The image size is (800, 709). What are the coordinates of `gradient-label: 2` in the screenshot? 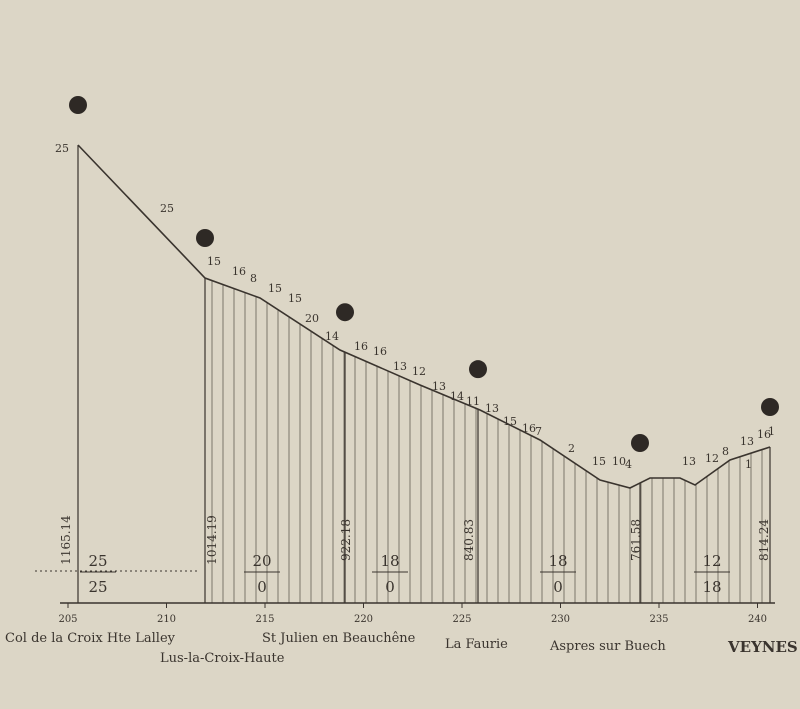 It's located at (571, 448).